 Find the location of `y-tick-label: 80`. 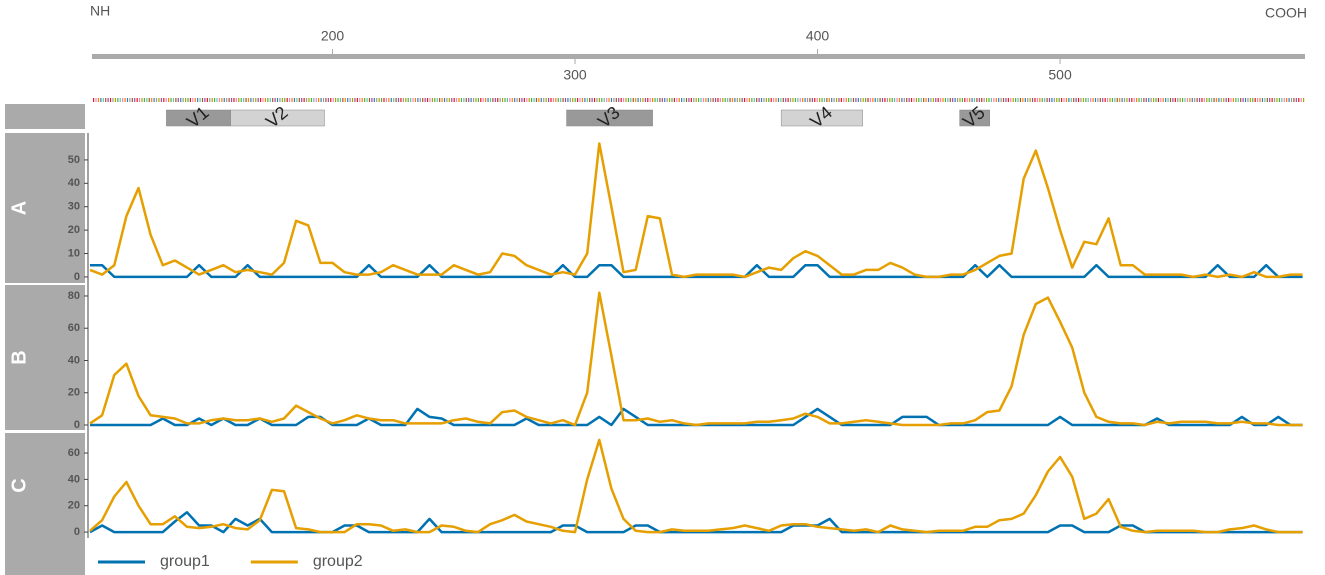

y-tick-label: 80 is located at coordinates (74, 296).